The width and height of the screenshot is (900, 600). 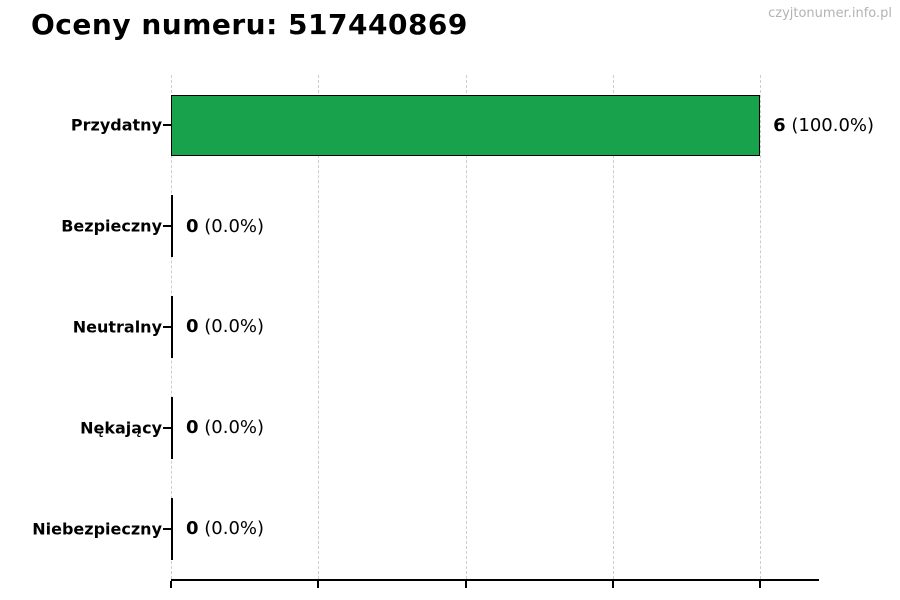 I want to click on category-label: Przydatny, so click(x=116, y=125).